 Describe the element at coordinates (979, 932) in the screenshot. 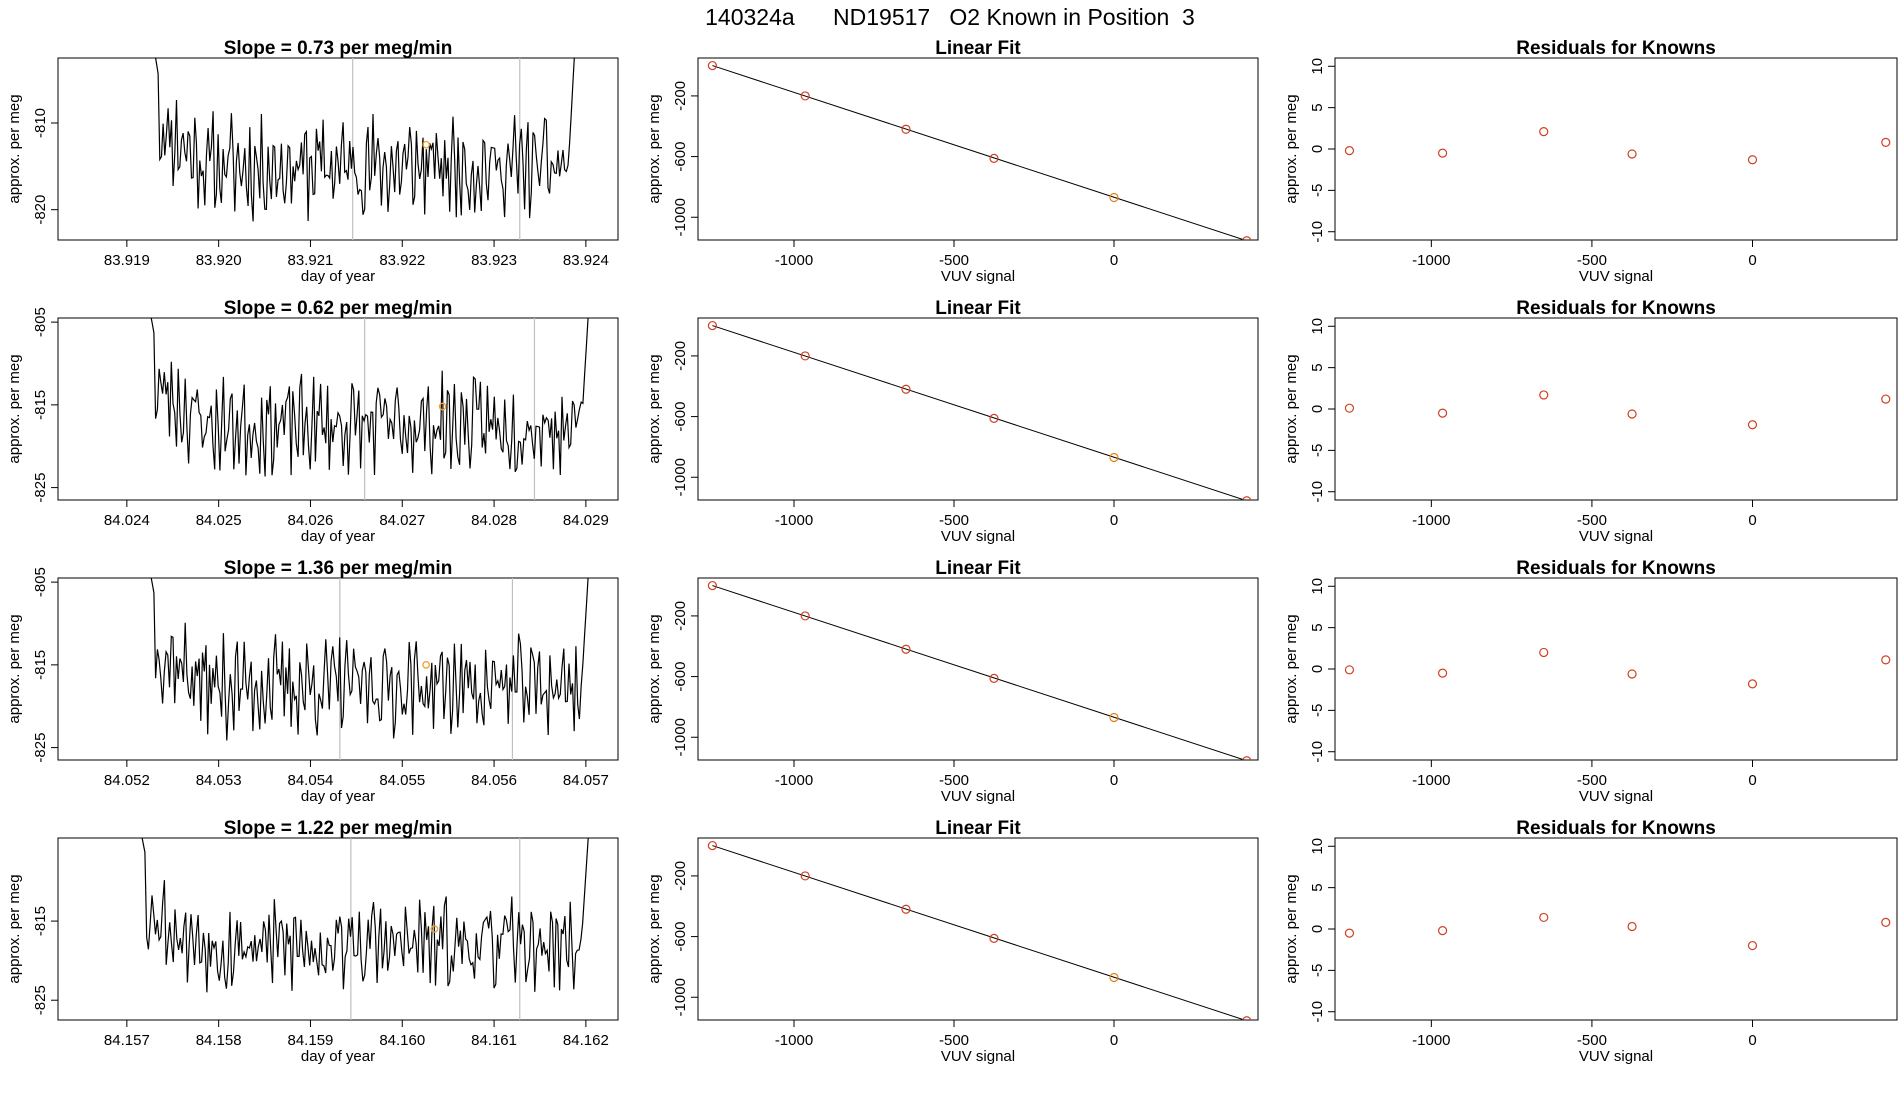

I see `fit-line` at that location.